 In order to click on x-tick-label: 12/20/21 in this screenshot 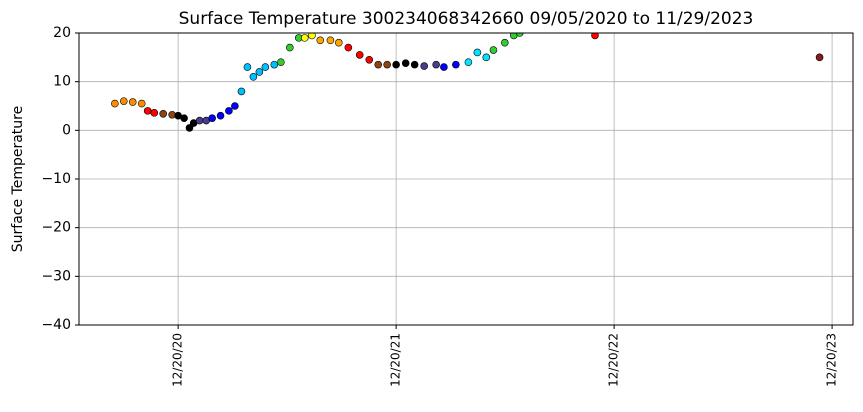, I will do `click(396, 360)`.